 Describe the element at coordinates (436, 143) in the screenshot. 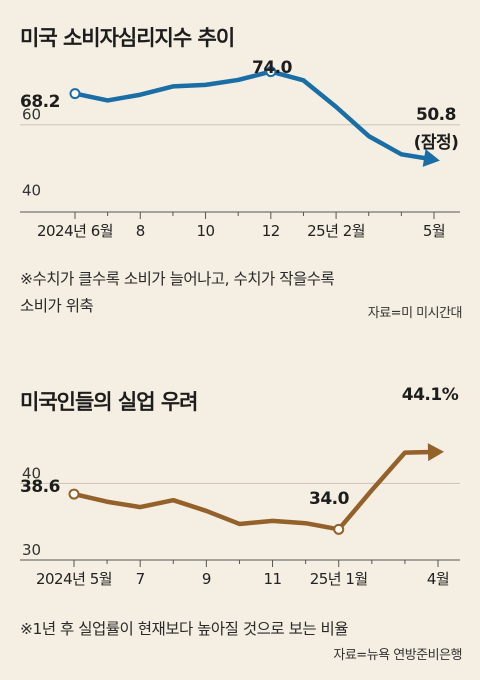

I see `chart1-data-label: (잠정)` at that location.